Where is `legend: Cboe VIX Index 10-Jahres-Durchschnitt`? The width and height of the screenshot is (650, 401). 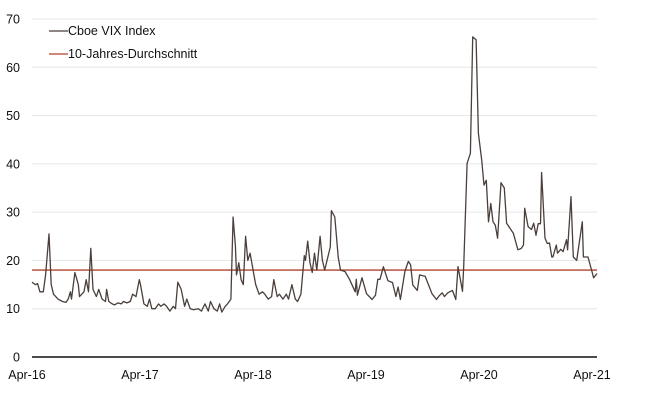 legend: Cboe VIX Index 10-Jahres-Durchschnitt is located at coordinates (123, 42).